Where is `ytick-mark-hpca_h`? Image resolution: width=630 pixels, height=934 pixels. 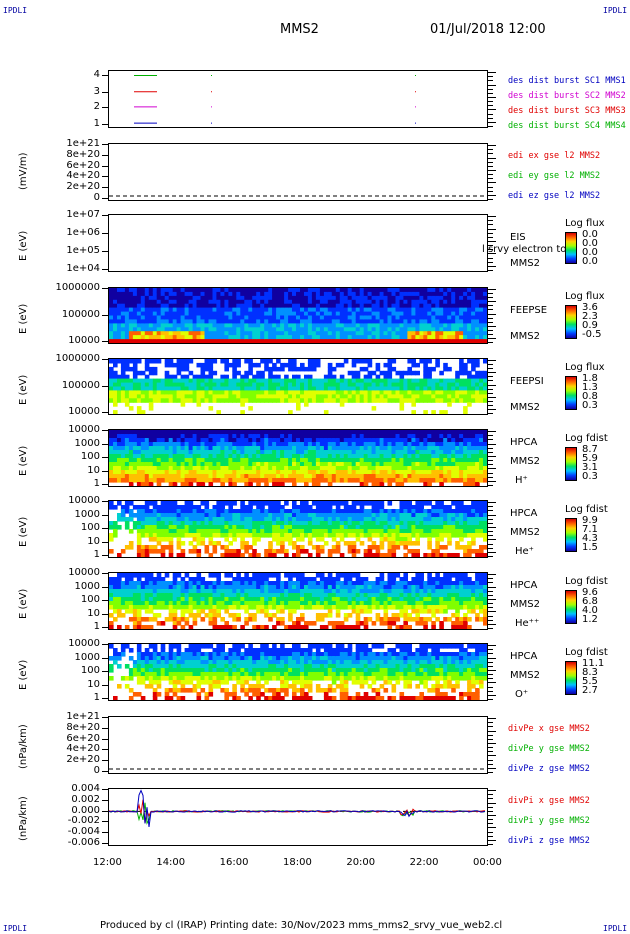
ytick-mark-hpca_h is located at coordinates (105, 471).